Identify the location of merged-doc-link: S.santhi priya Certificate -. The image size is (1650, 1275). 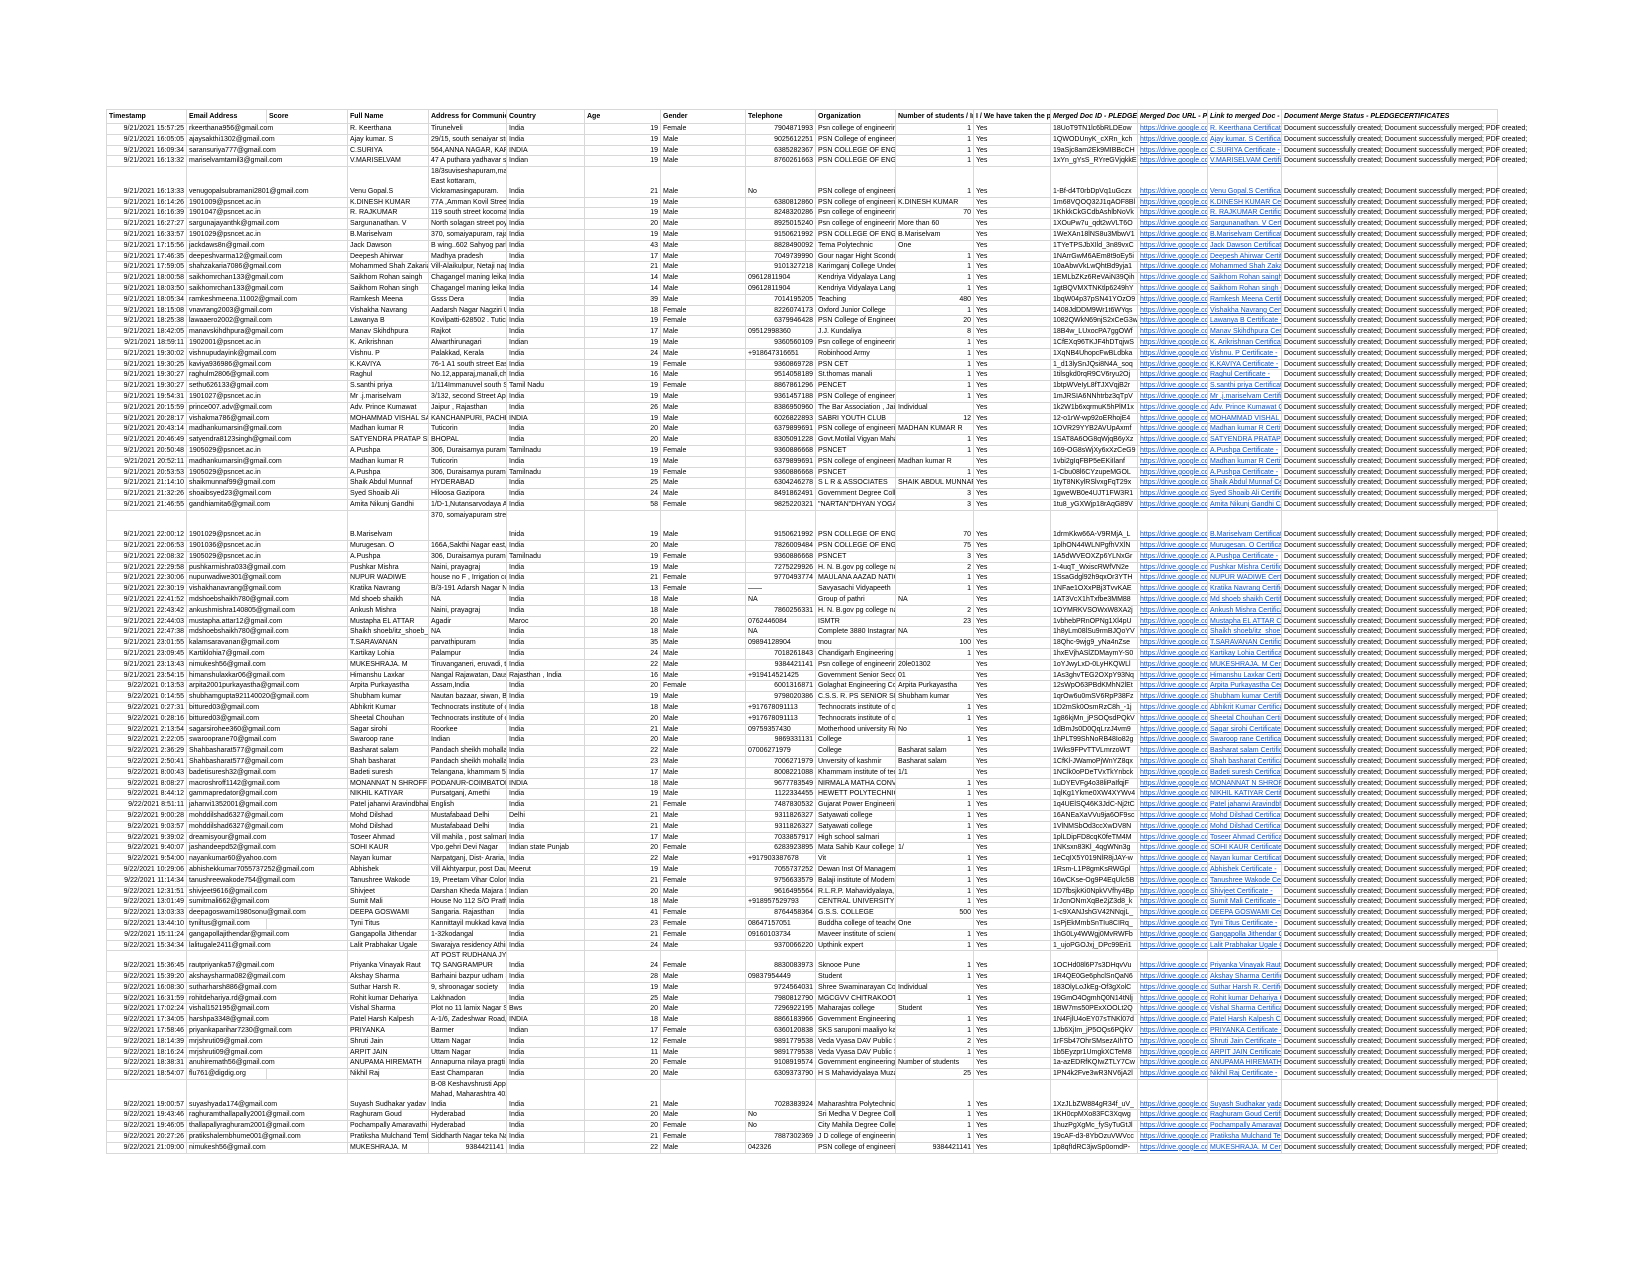
(1246, 386).